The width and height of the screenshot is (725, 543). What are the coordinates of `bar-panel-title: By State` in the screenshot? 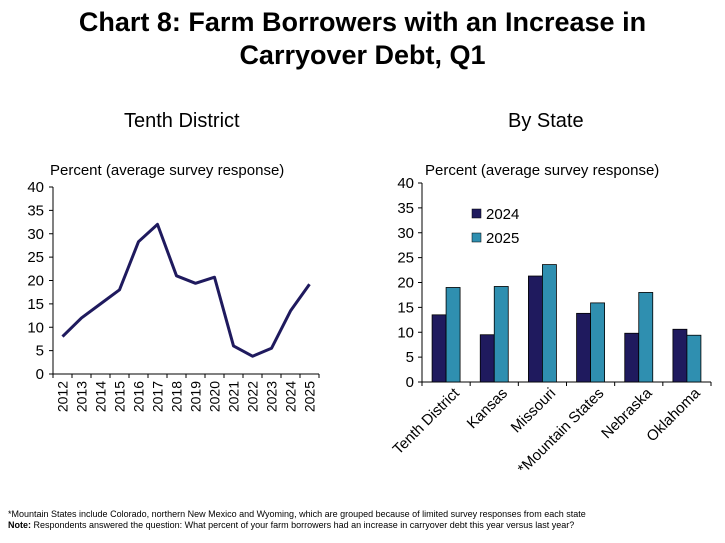 It's located at (546, 121).